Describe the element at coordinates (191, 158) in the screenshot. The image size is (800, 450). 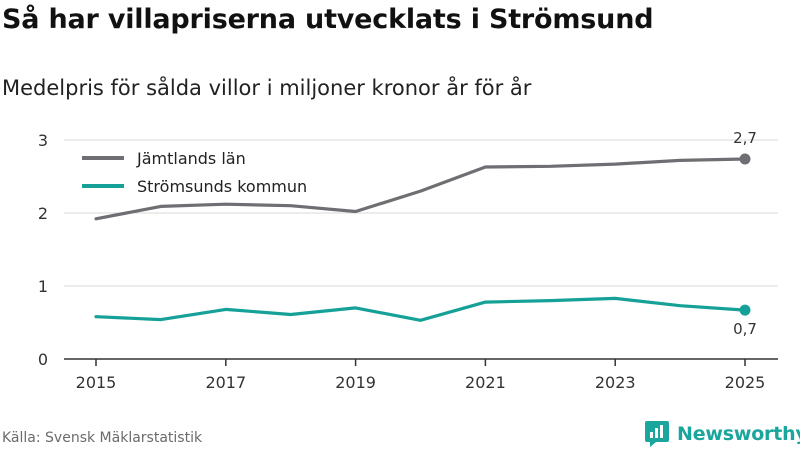
I see `legend-label-0: Jämtlands län` at that location.